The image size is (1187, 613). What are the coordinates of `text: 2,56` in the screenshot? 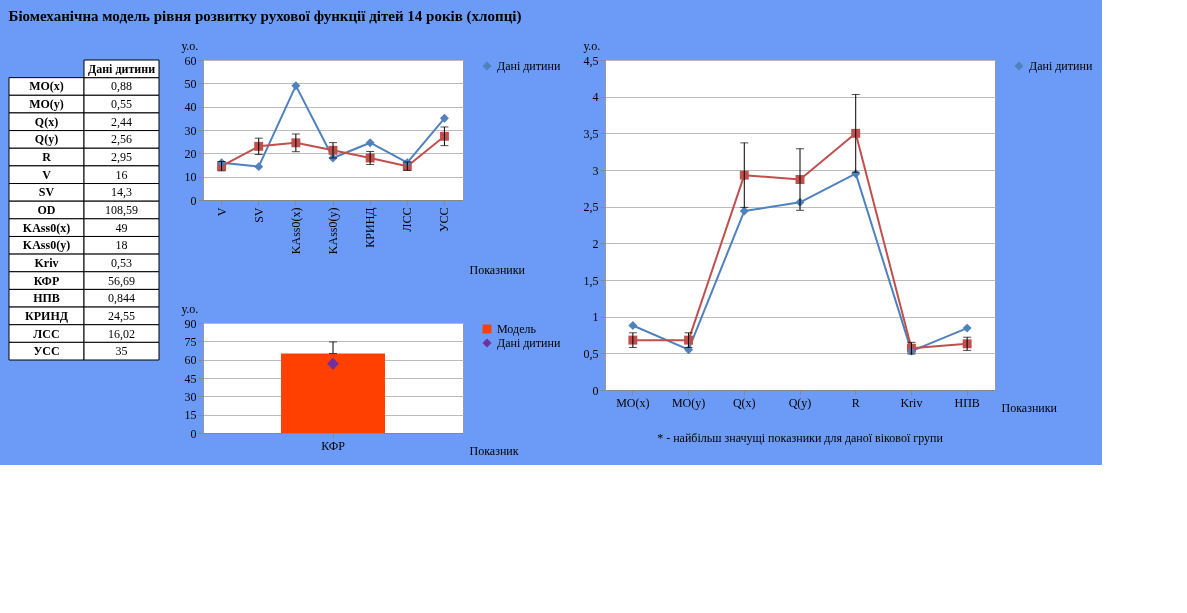 It's located at (121, 139).